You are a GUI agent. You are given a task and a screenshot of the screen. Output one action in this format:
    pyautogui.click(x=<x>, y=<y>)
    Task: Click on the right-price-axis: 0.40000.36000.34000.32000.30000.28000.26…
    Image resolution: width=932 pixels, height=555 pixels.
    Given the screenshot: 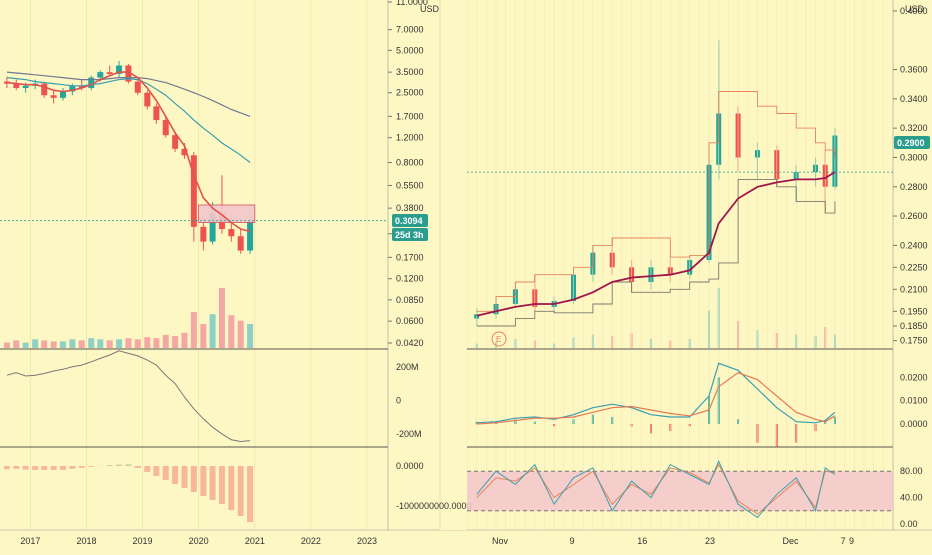 What is the action you would take?
    pyautogui.click(x=910, y=176)
    